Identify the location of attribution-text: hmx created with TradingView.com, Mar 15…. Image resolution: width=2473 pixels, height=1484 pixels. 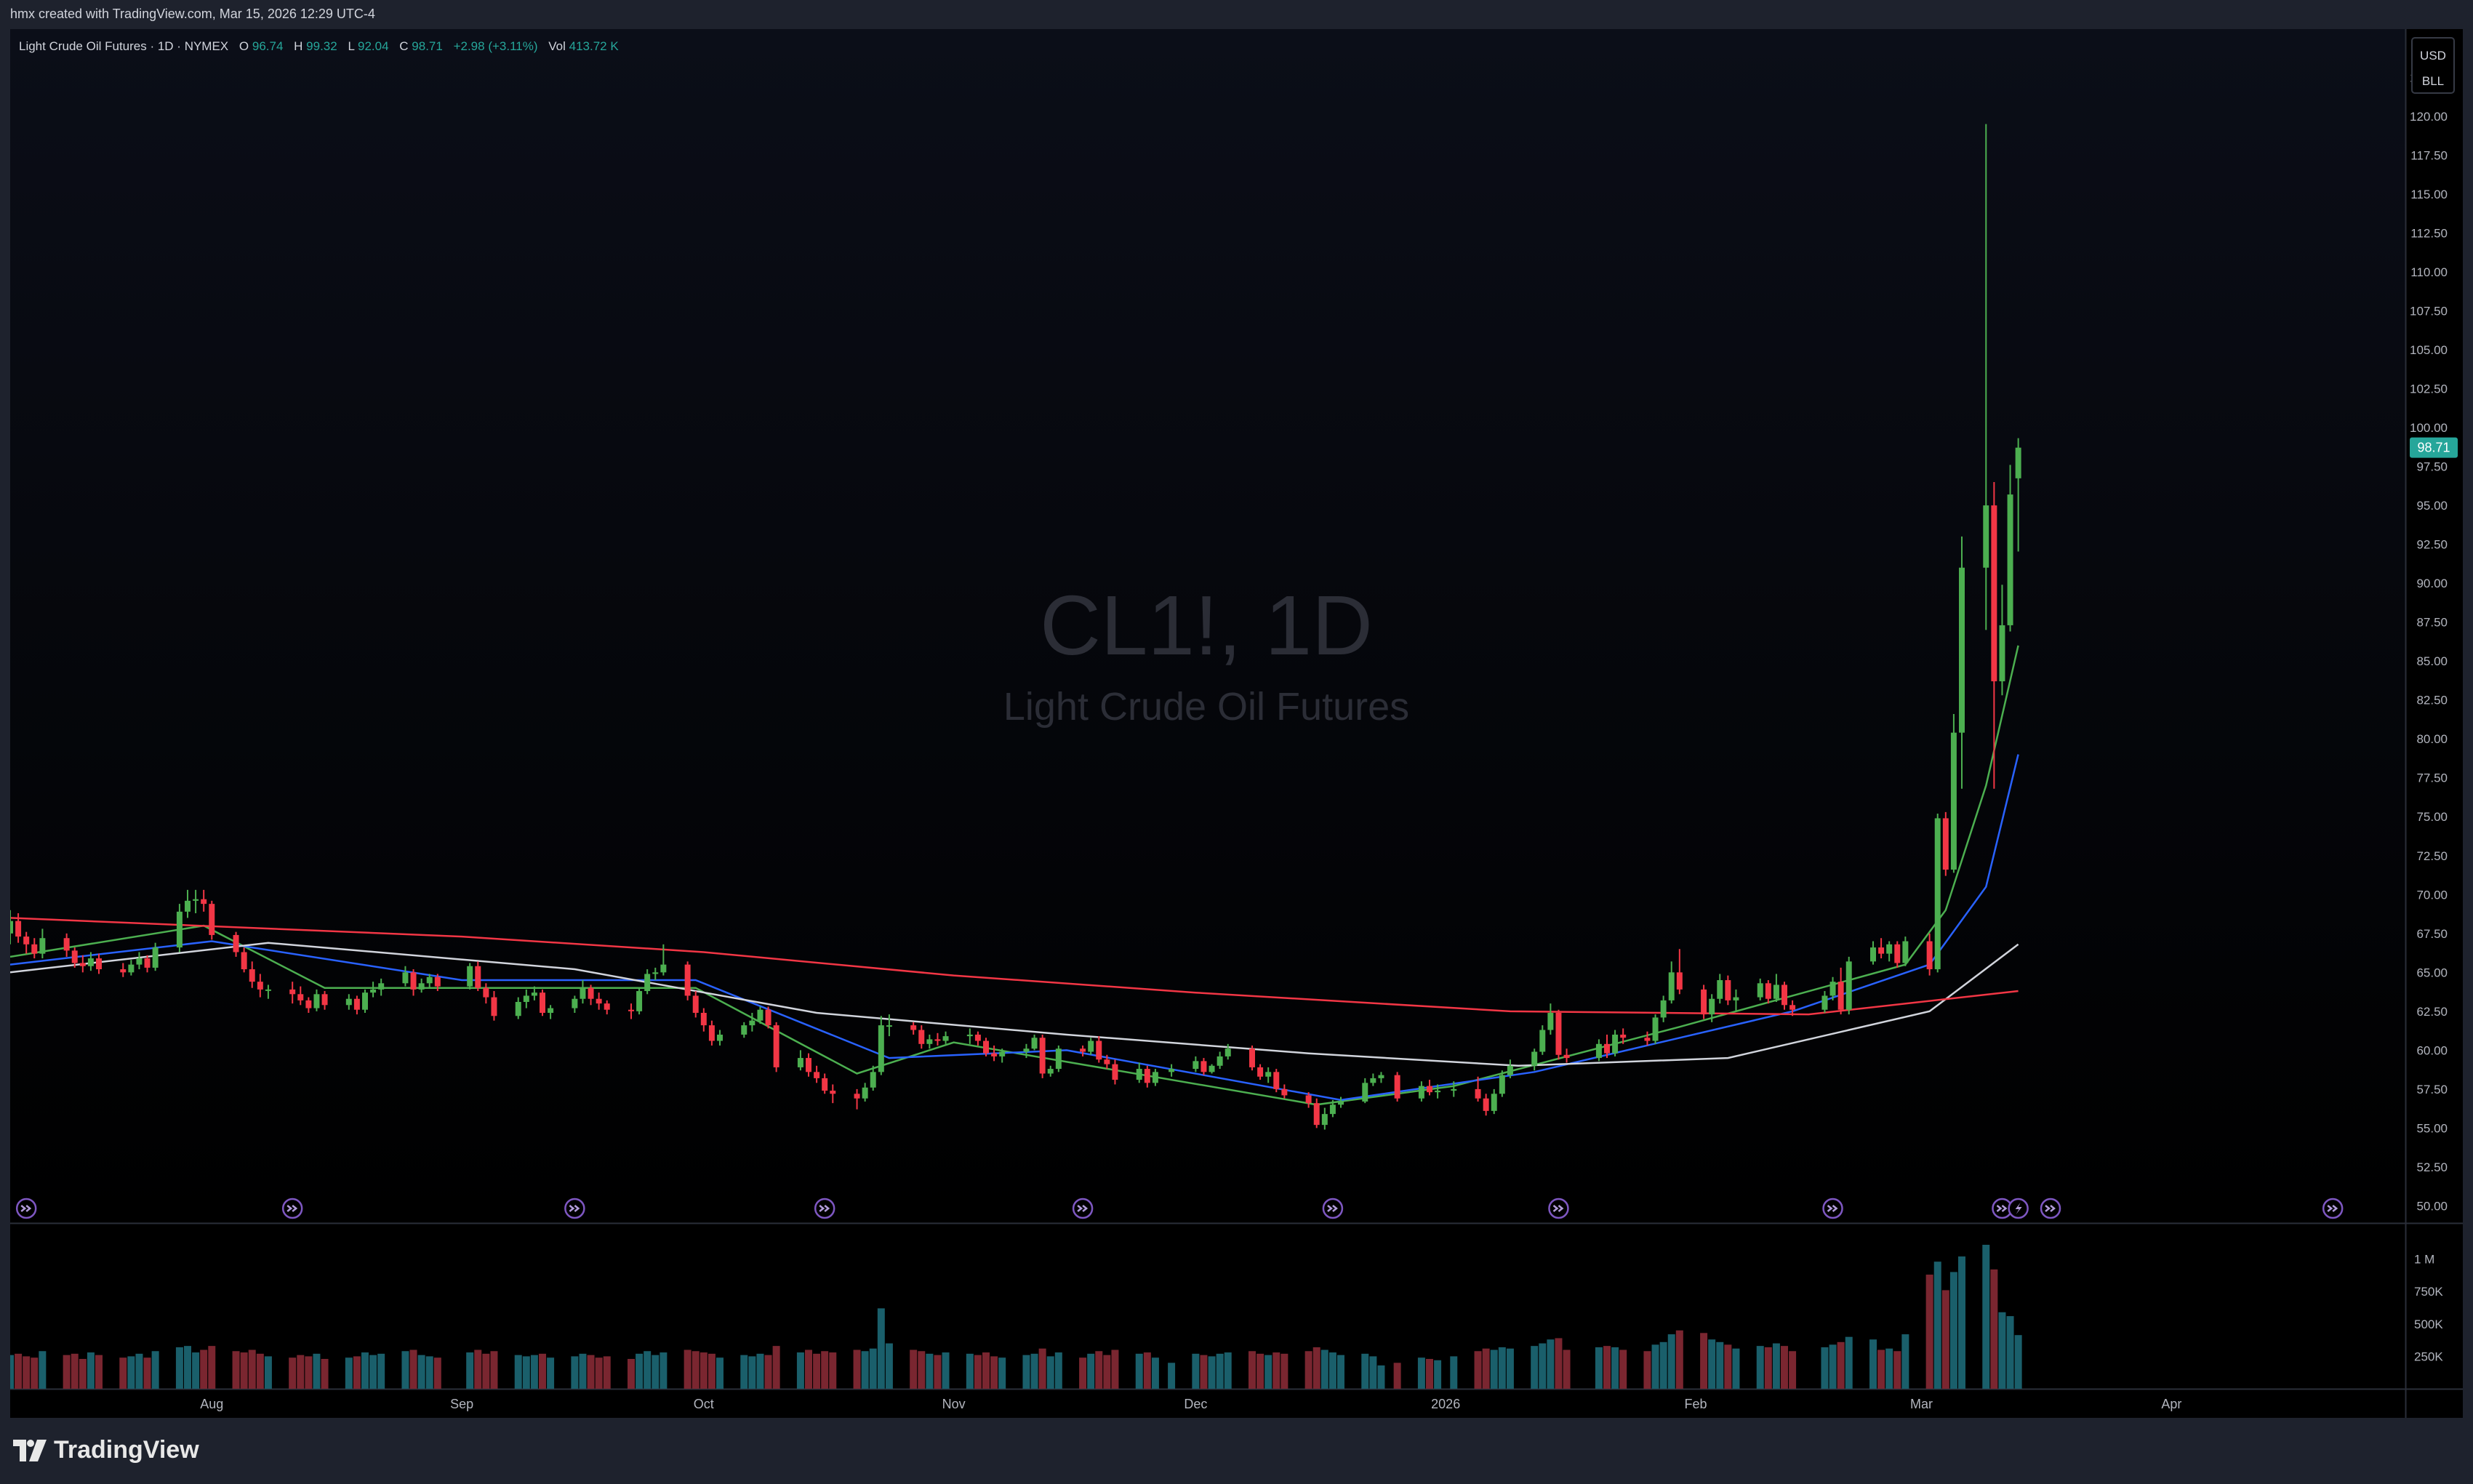
(192, 14).